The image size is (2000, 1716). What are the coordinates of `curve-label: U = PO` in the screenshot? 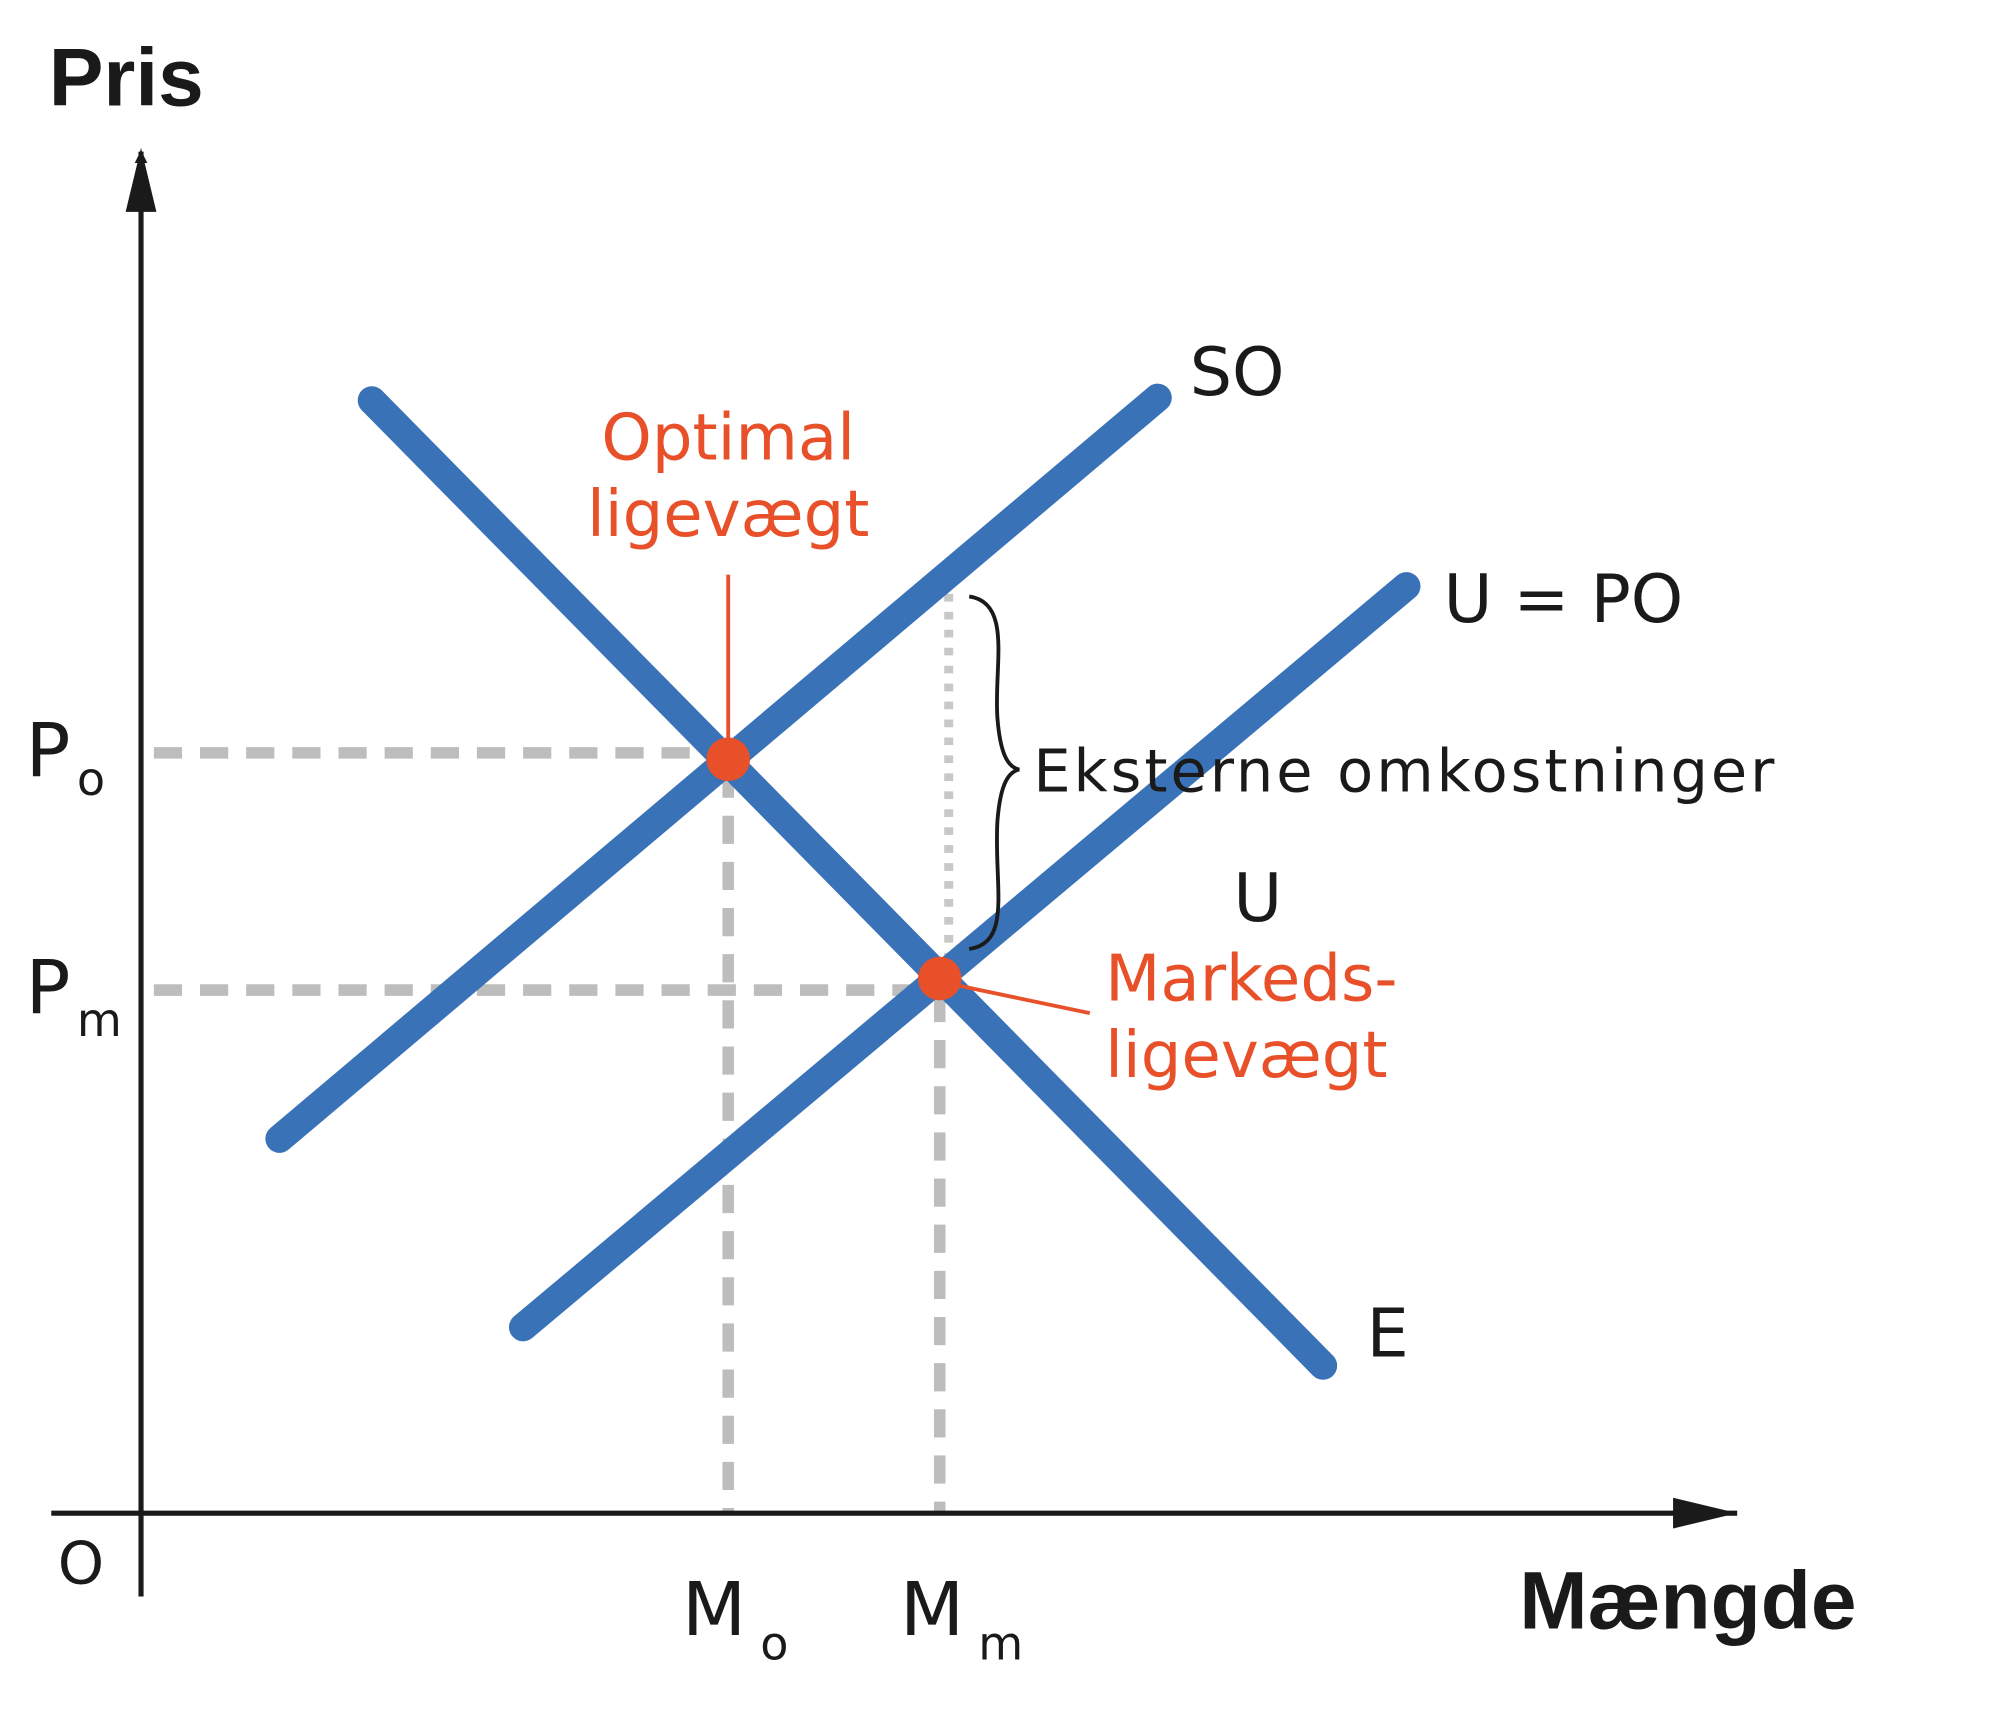 It's located at (1564, 599).